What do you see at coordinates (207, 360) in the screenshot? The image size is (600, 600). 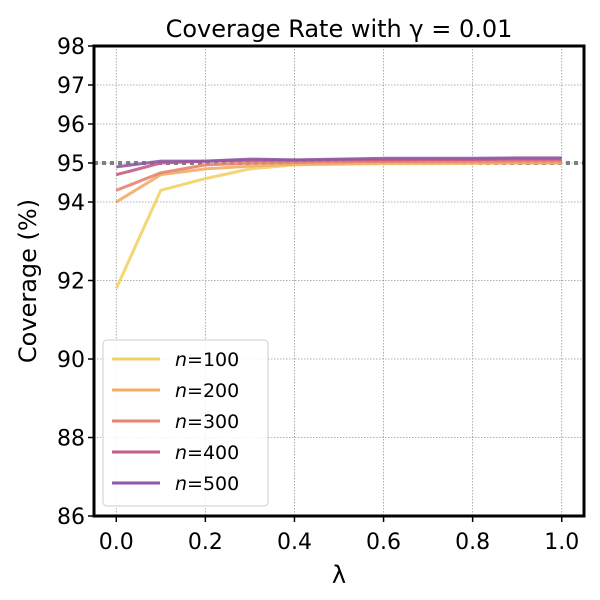 I see `legend-label: n=100` at bounding box center [207, 360].